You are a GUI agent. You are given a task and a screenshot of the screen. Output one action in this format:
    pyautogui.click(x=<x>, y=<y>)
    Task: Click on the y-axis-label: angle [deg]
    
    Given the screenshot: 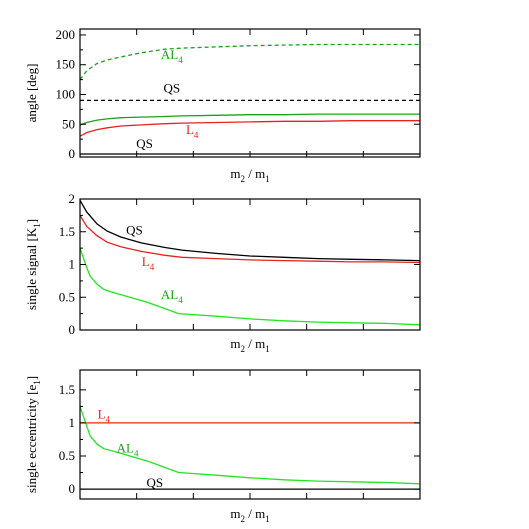 What is the action you would take?
    pyautogui.click(x=31, y=93)
    